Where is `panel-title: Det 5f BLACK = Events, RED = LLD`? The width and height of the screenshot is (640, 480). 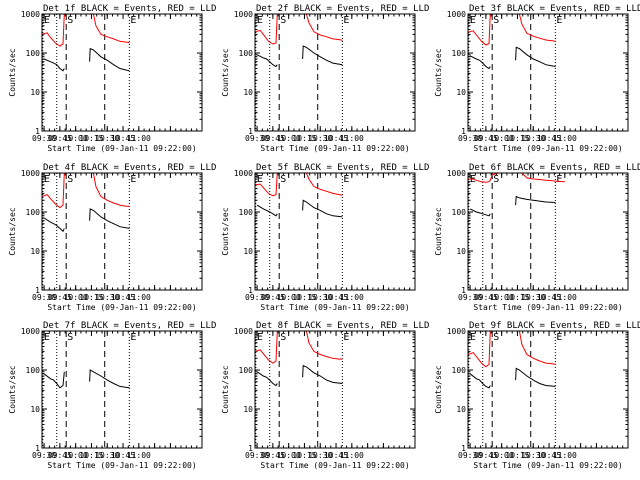
panel-title: Det 5f BLACK = Events, RED = LLD is located at coordinates (342, 168).